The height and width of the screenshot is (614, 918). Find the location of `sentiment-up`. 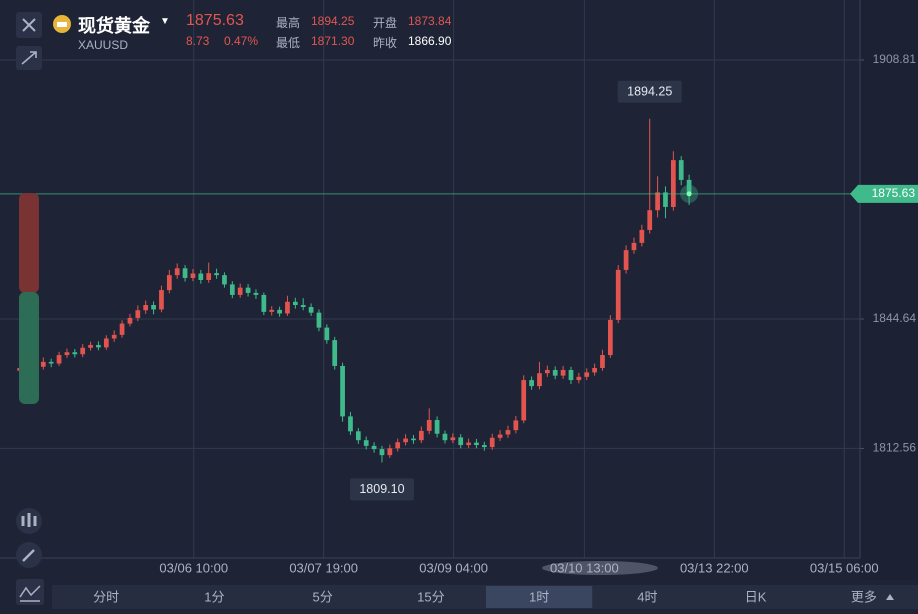

sentiment-up is located at coordinates (29, 243).